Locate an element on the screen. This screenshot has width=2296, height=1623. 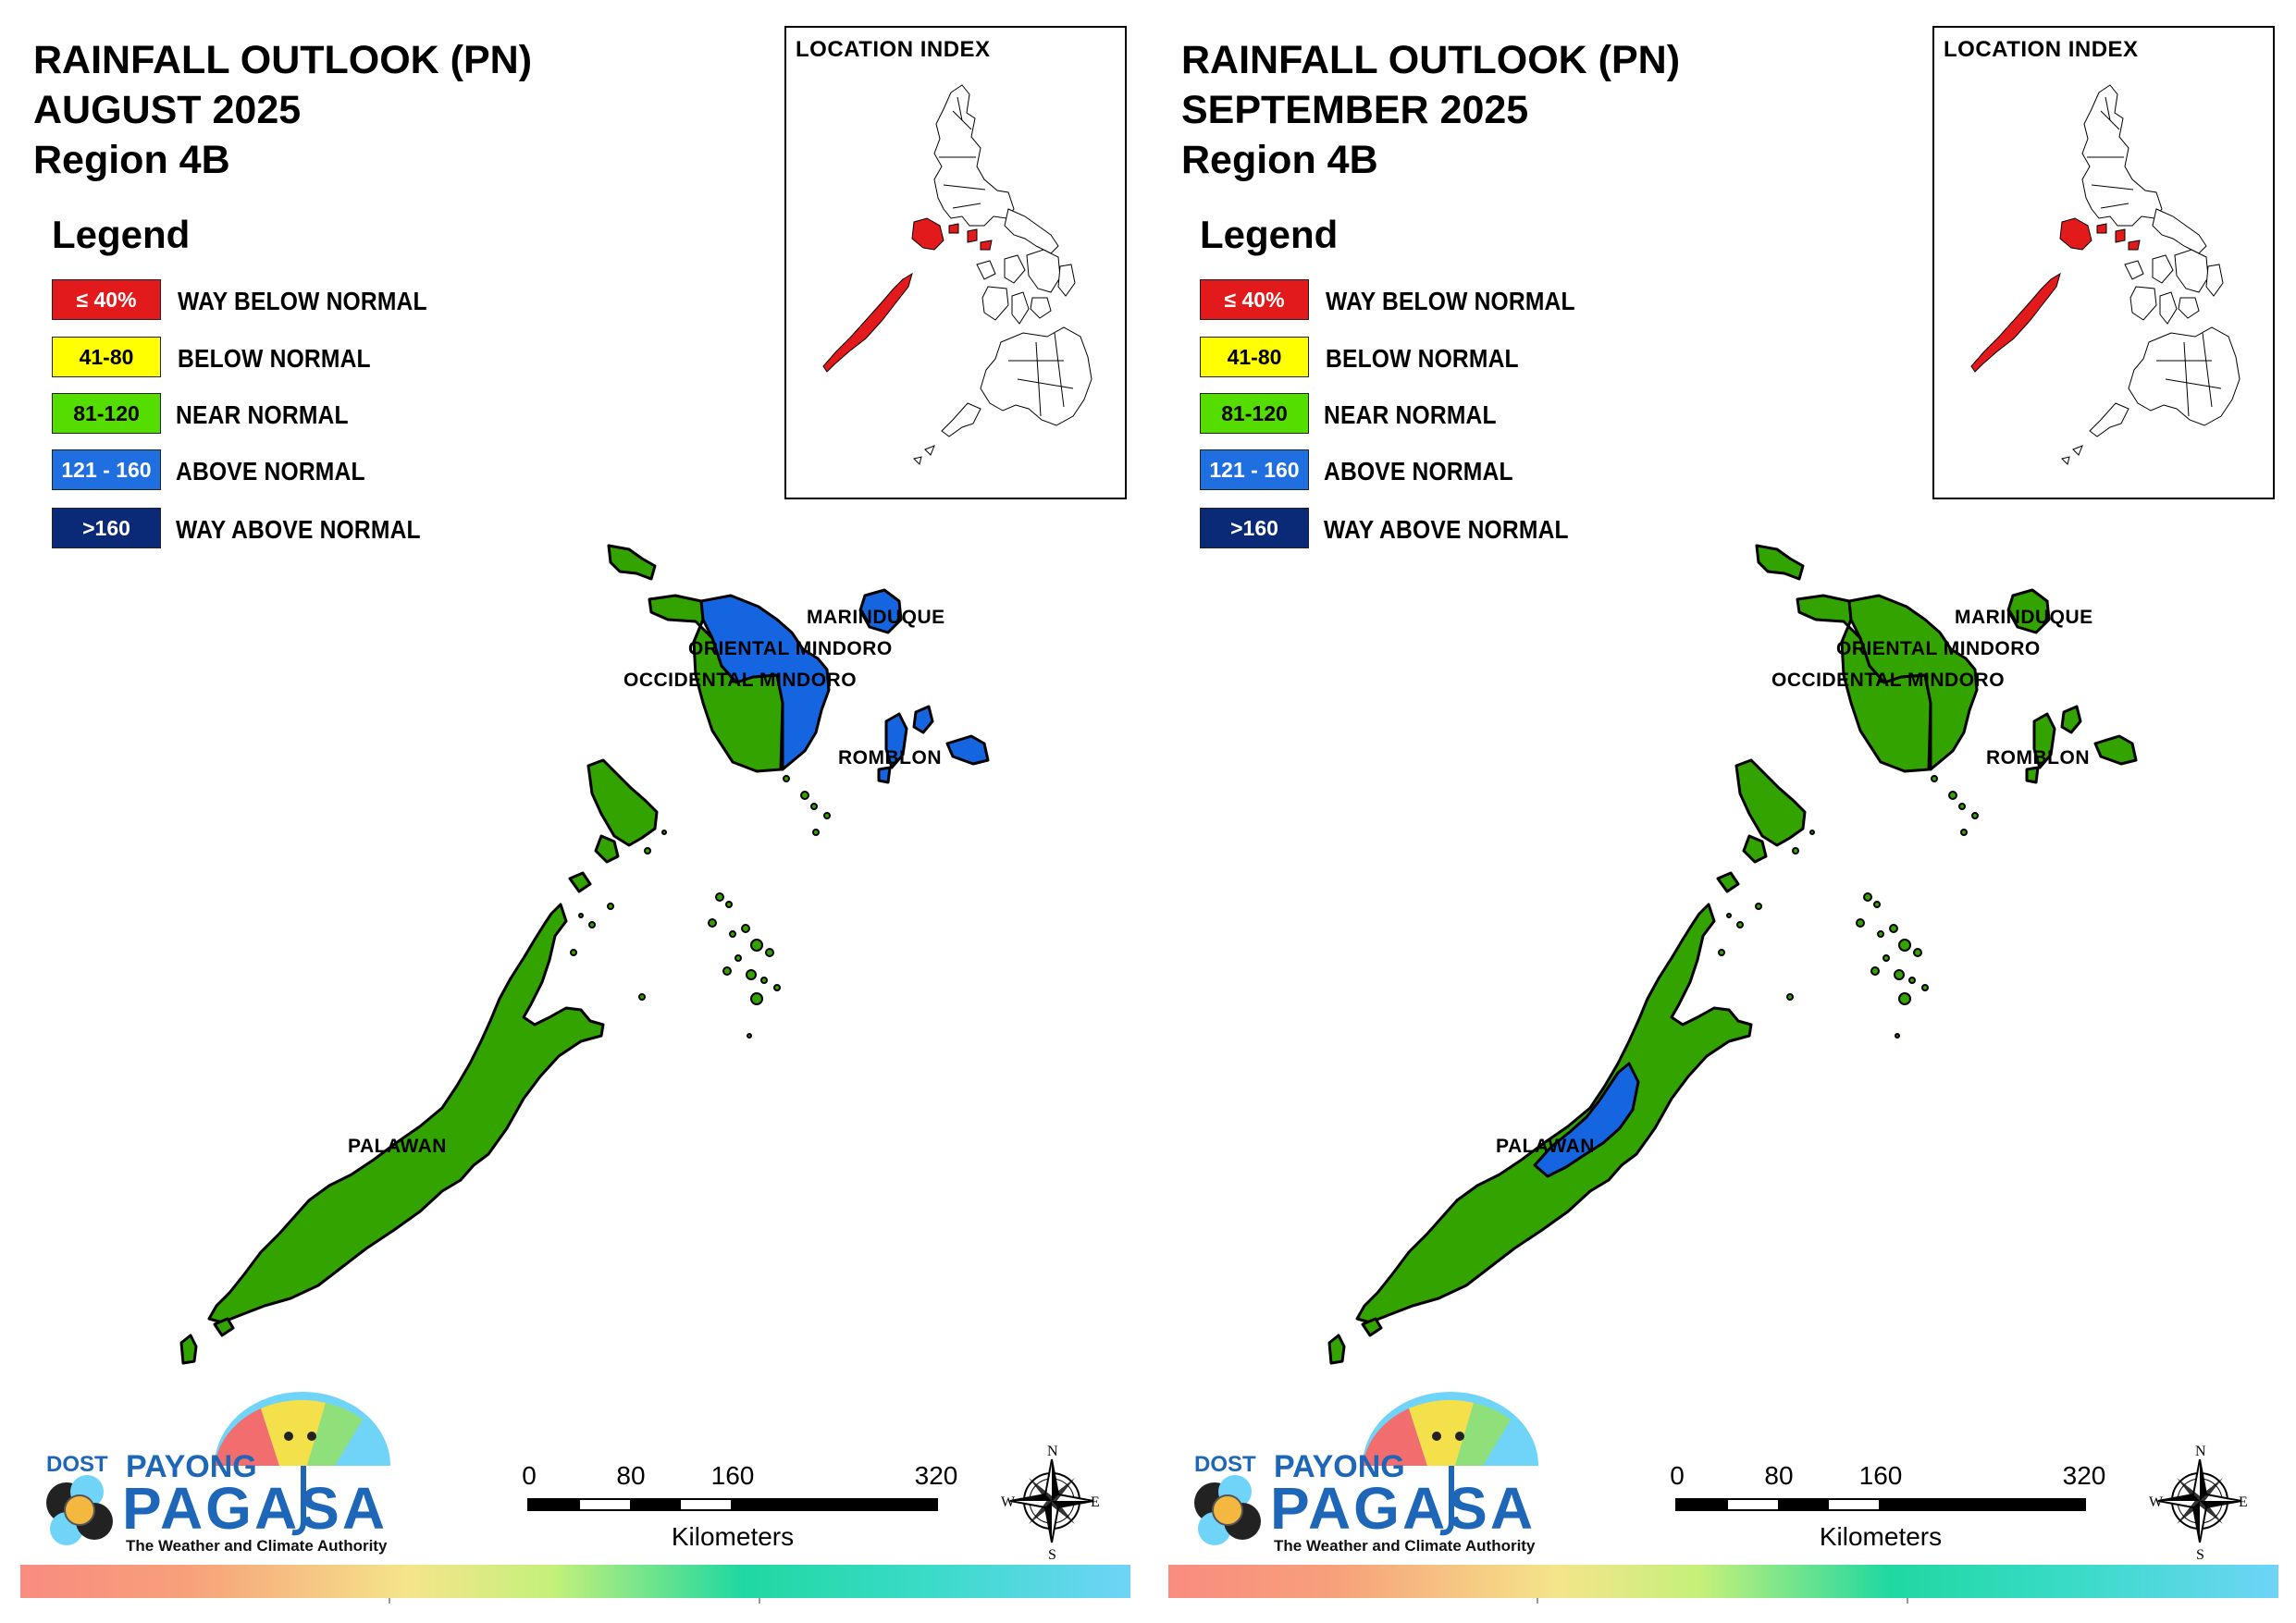
scale-tick: 80 is located at coordinates (1779, 1475).